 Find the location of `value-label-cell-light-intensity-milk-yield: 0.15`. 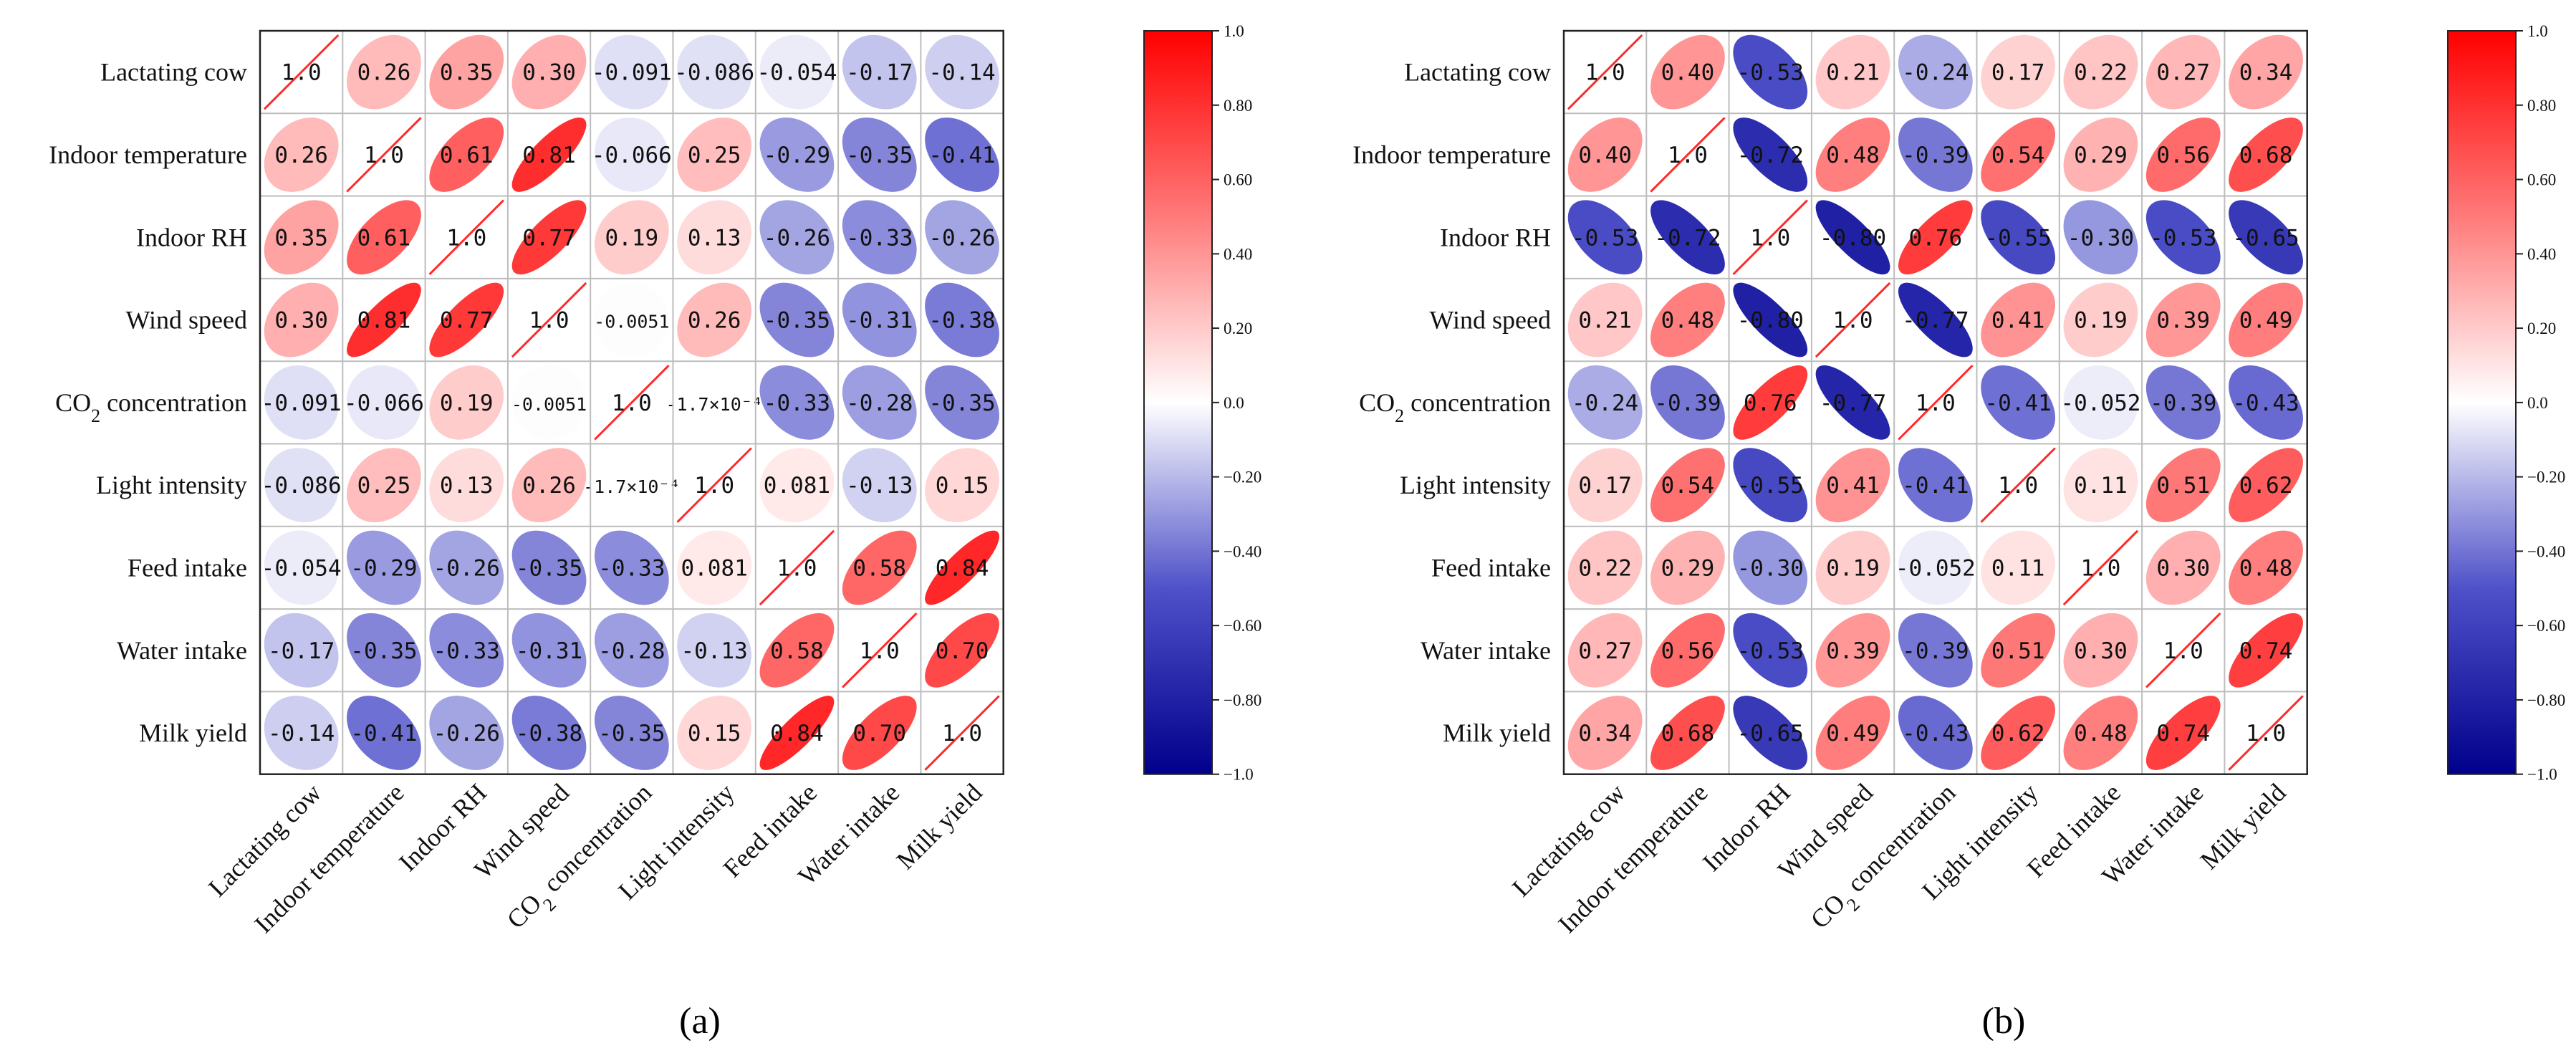

value-label-cell-light-intensity-milk-yield: 0.15 is located at coordinates (963, 486).